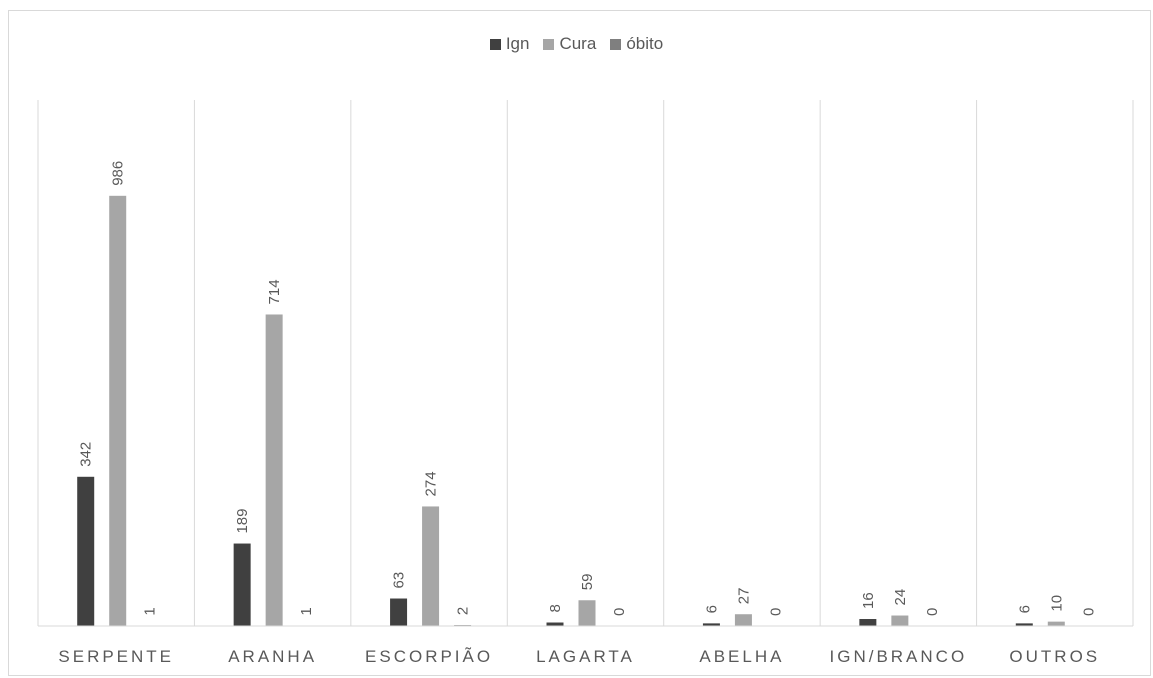 The image size is (1153, 678). I want to click on data-label--bito-outros: 0, so click(1088, 612).